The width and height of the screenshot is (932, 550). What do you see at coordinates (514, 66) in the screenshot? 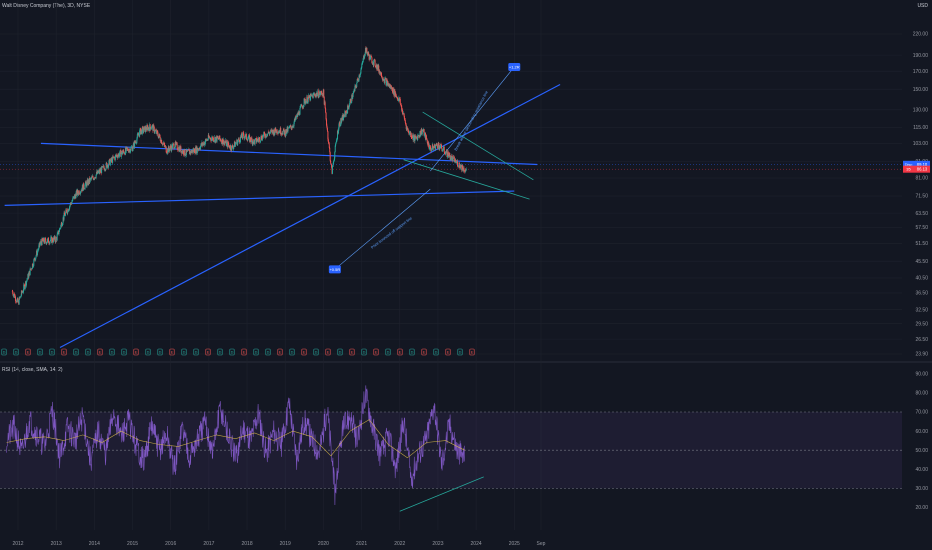
I see `target-badge` at bounding box center [514, 66].